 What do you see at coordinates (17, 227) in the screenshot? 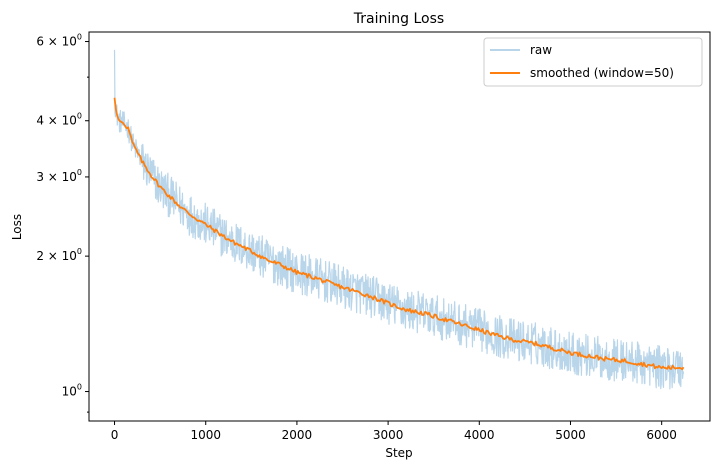
I see `y-axis-label: Loss` at bounding box center [17, 227].